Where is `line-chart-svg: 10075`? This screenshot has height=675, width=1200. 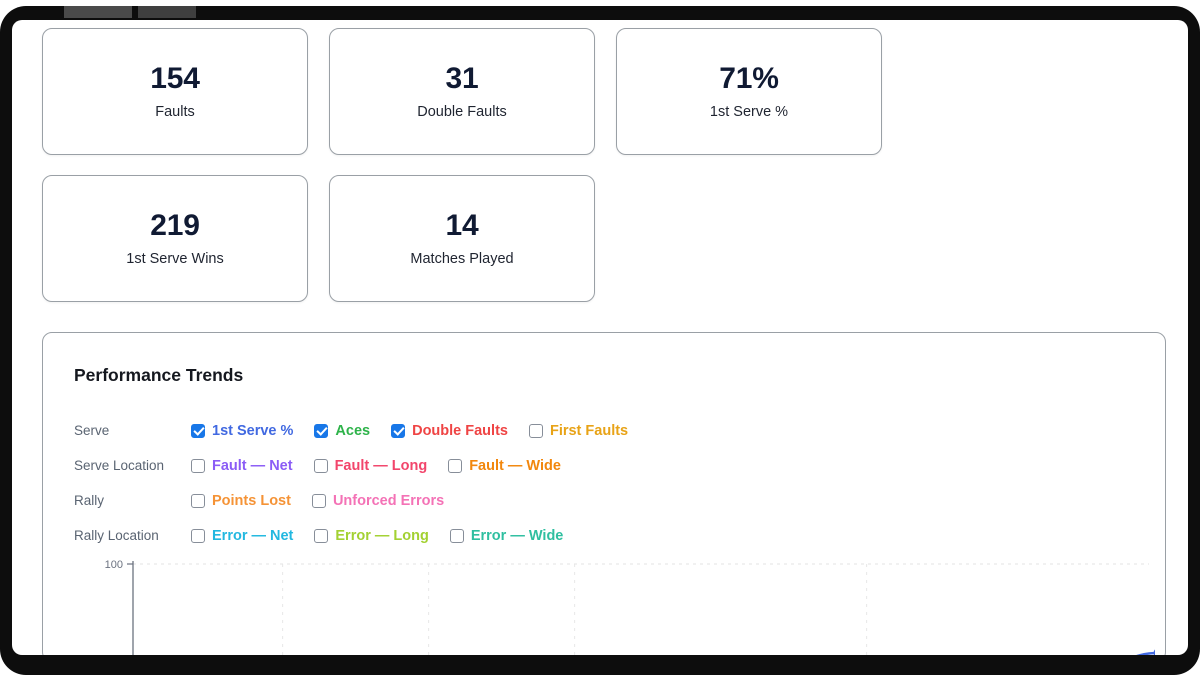 line-chart-svg: 10075 is located at coordinates (630, 607).